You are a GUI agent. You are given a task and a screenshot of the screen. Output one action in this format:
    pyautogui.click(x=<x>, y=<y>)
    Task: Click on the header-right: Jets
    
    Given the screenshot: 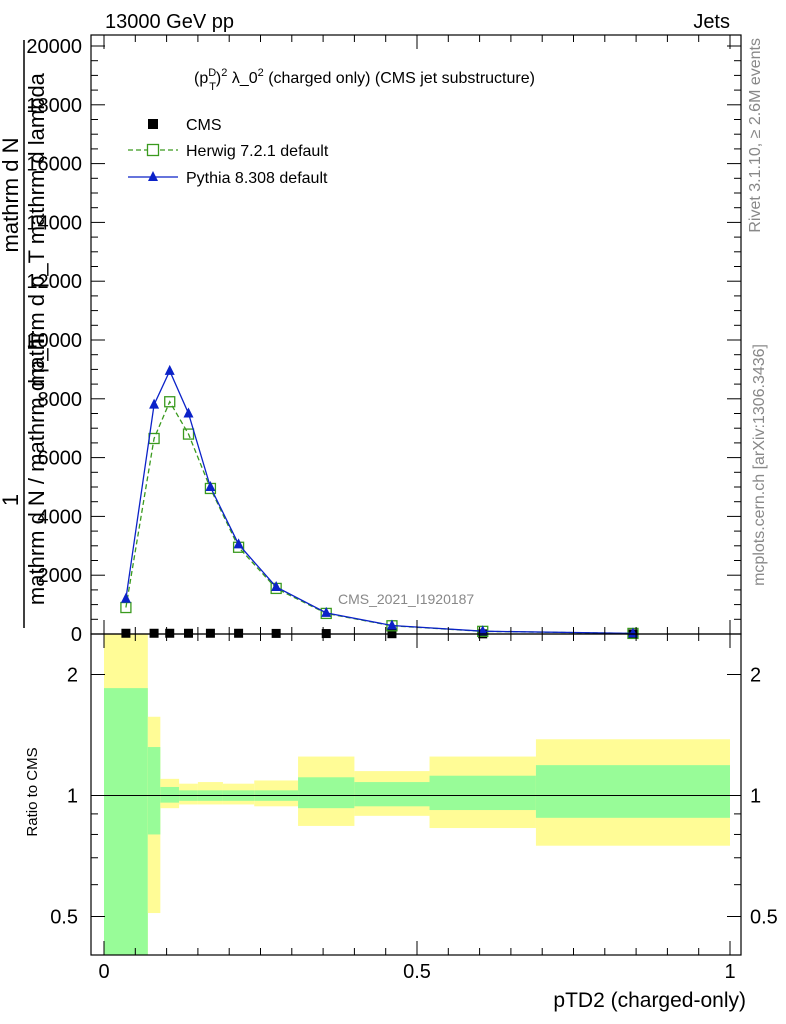 What is the action you would take?
    pyautogui.click(x=711, y=22)
    